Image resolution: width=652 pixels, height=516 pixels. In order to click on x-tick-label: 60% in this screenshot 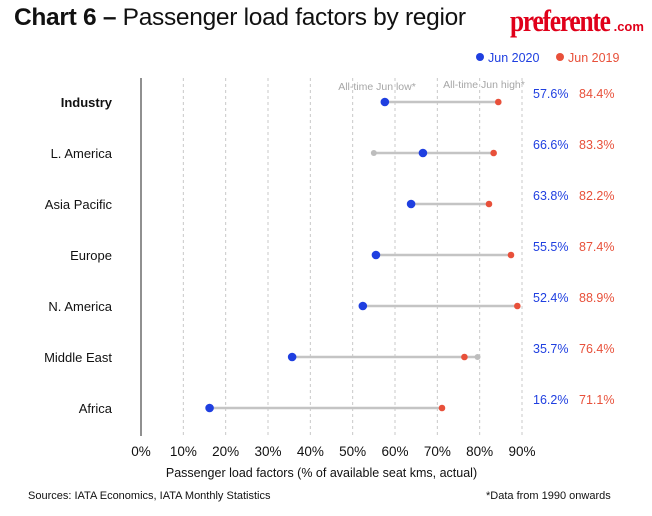, I will do `click(394, 451)`.